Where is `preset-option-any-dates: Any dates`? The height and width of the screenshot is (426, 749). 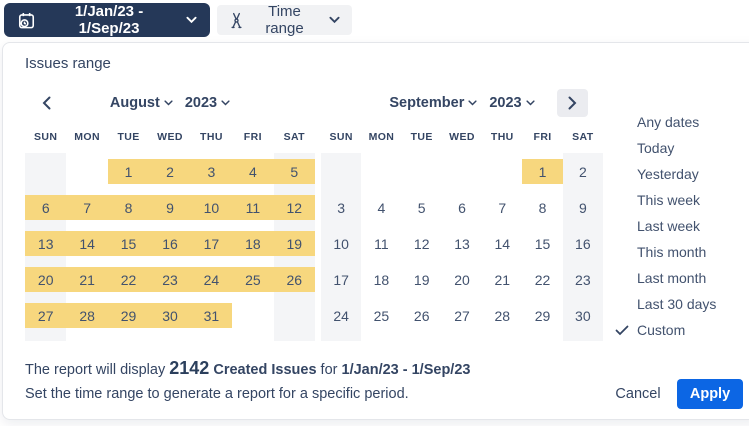 preset-option-any-dates: Any dates is located at coordinates (675, 122).